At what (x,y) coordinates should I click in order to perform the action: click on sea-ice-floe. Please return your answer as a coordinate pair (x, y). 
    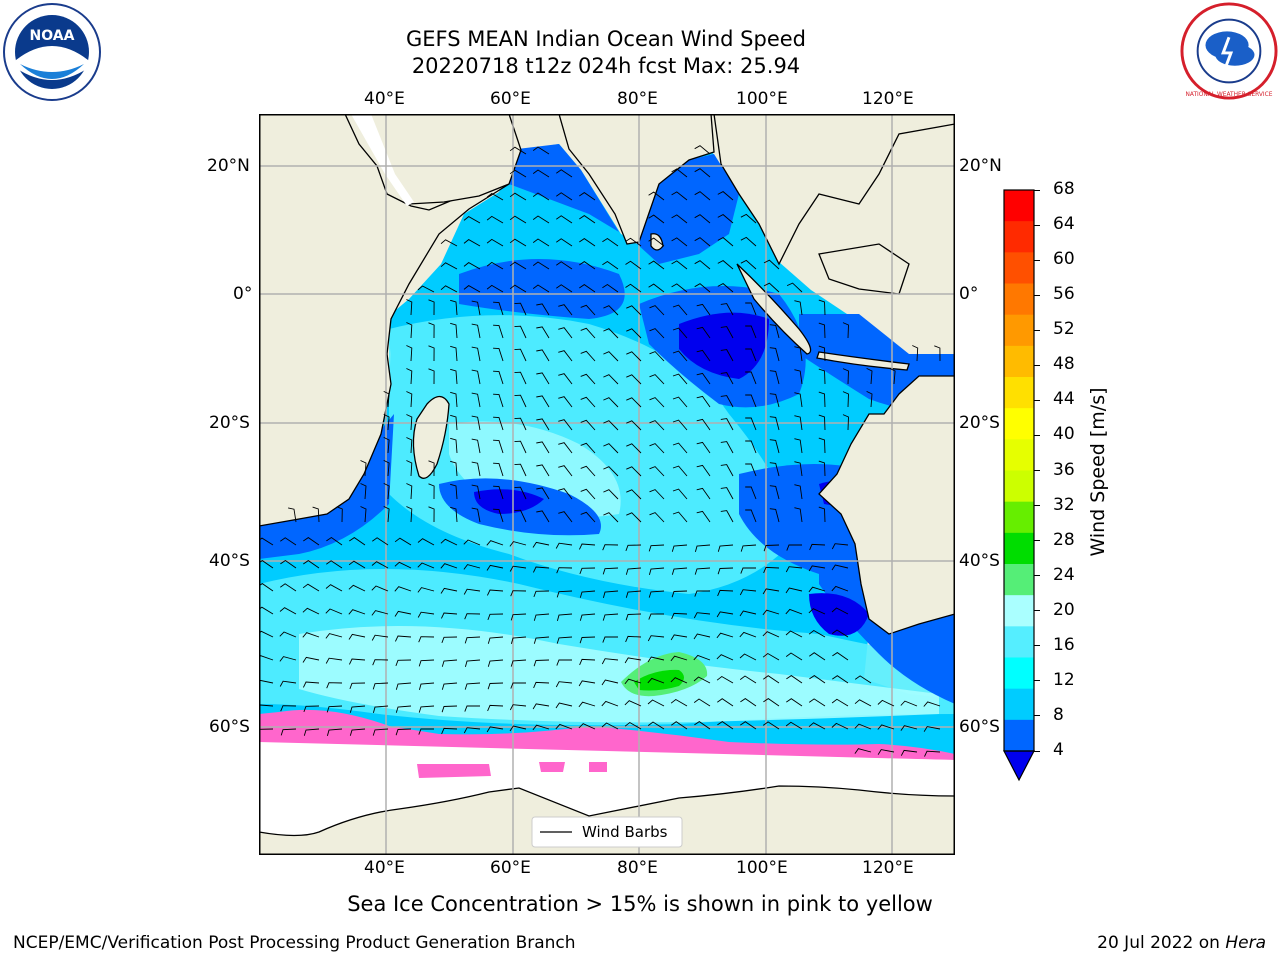
    Looking at the image, I should click on (598, 767).